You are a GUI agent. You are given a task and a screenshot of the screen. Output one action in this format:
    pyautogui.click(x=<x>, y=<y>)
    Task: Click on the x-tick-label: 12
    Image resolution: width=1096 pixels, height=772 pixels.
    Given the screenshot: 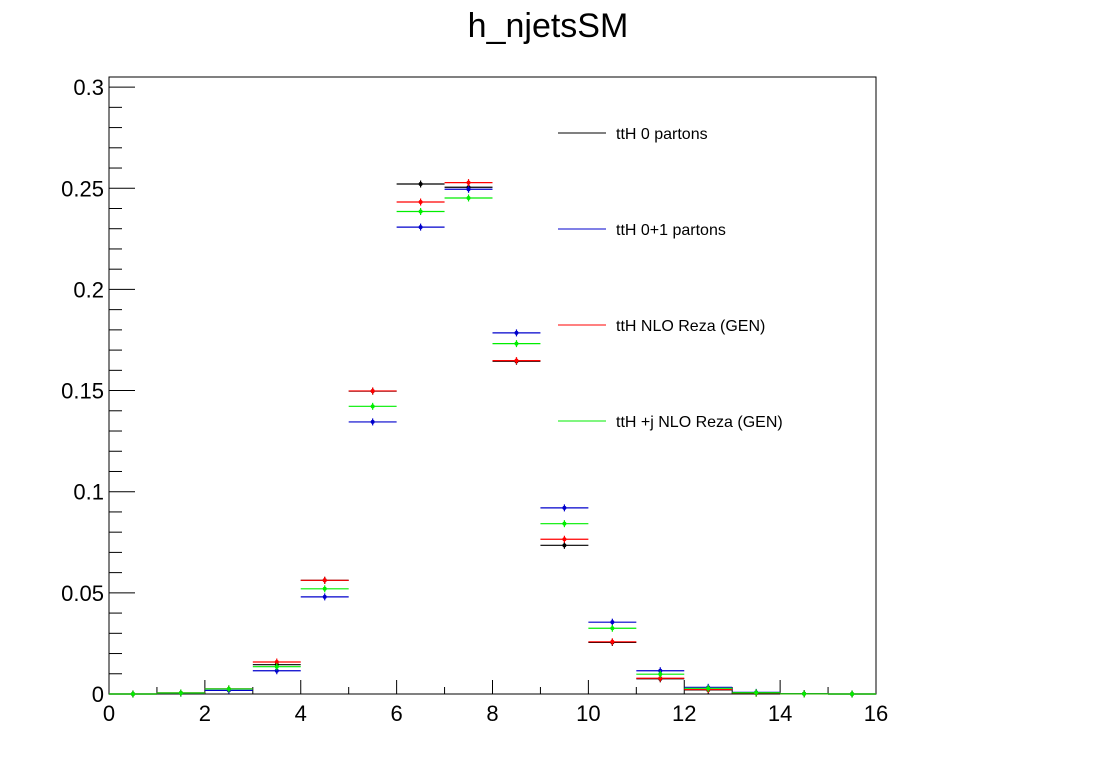 What is the action you would take?
    pyautogui.click(x=684, y=713)
    